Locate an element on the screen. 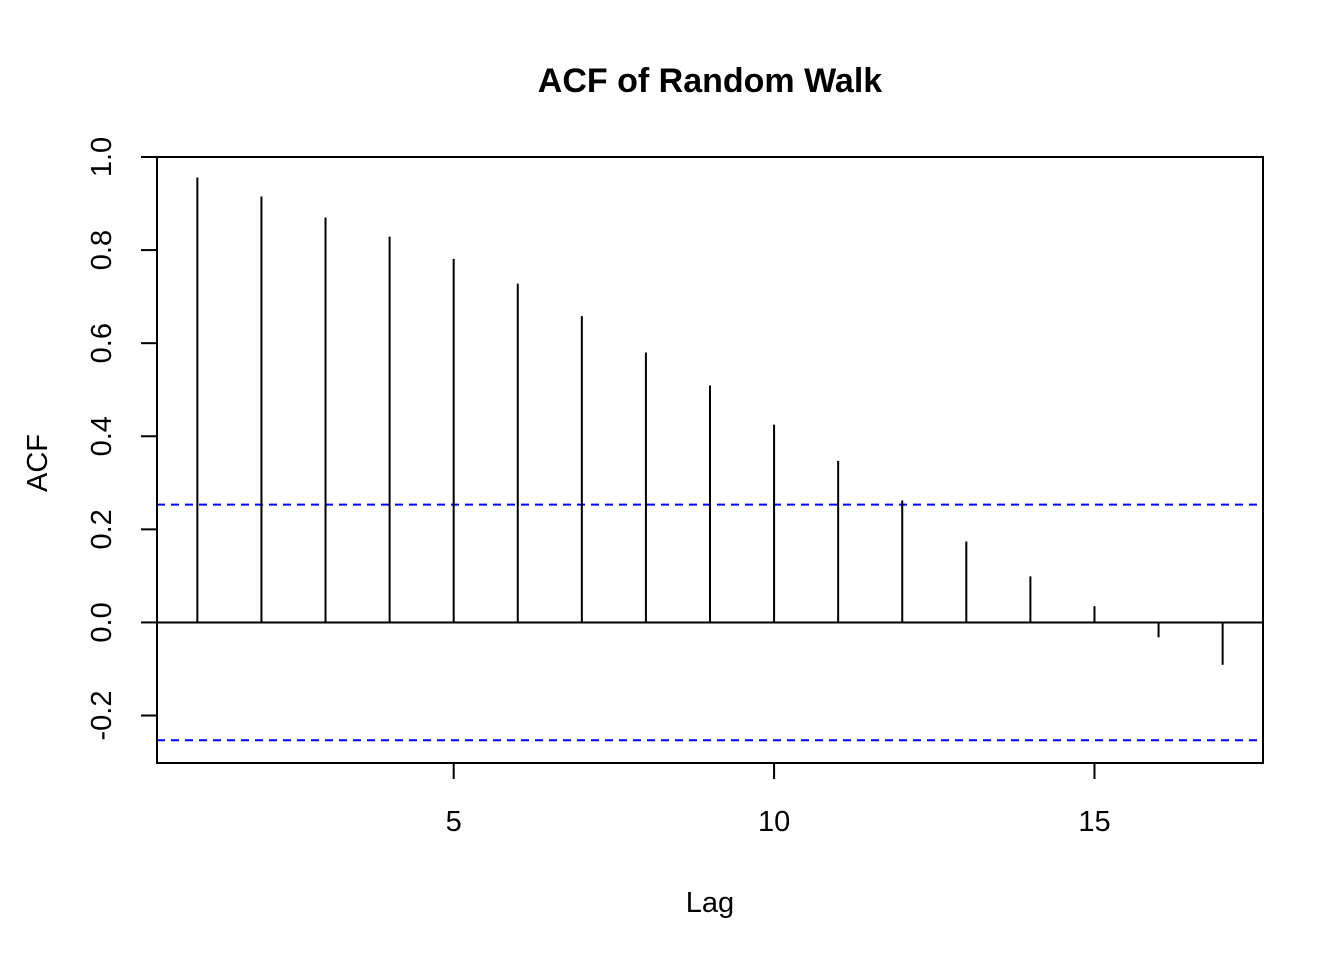 This screenshot has width=1344, height=960. x-axis-label: Lag is located at coordinates (710, 903).